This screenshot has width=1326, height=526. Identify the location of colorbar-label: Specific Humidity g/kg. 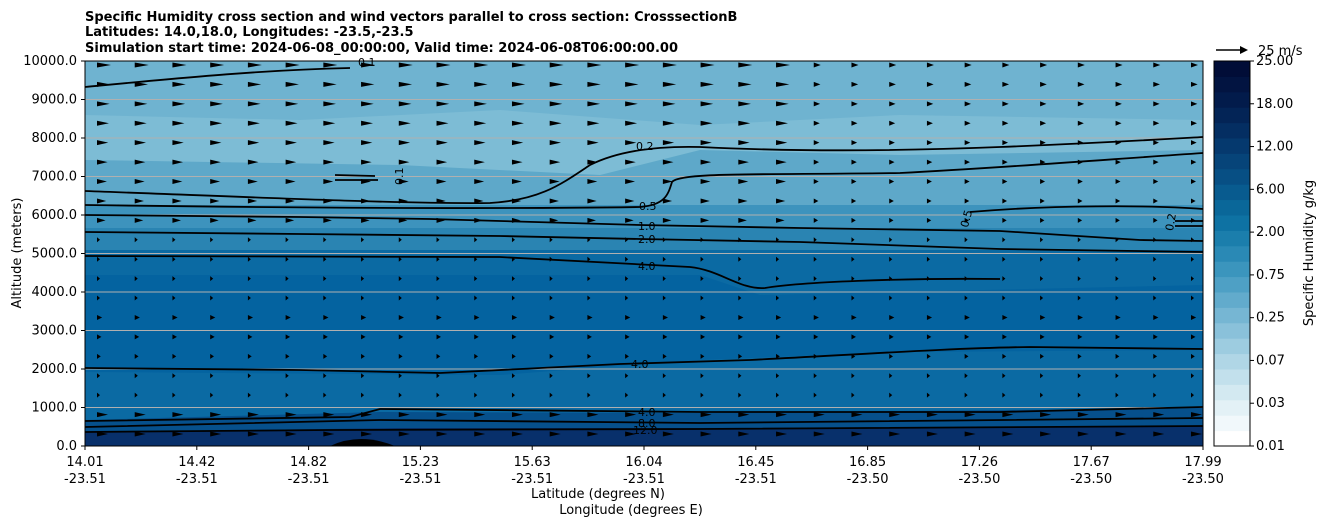
(1309, 253).